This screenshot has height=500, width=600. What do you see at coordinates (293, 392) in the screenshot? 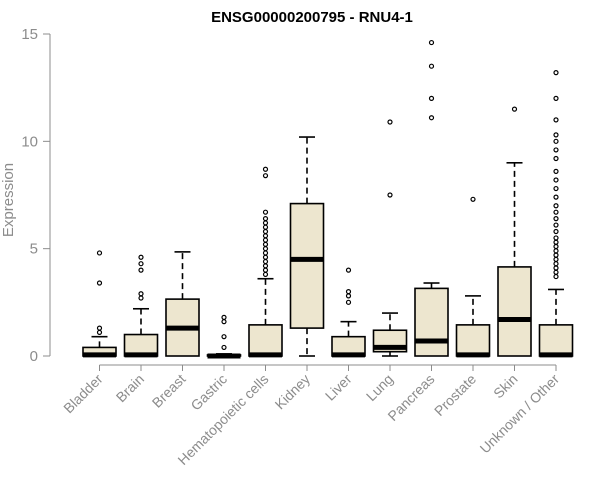
I see `x-tick-label: Kidney` at bounding box center [293, 392].